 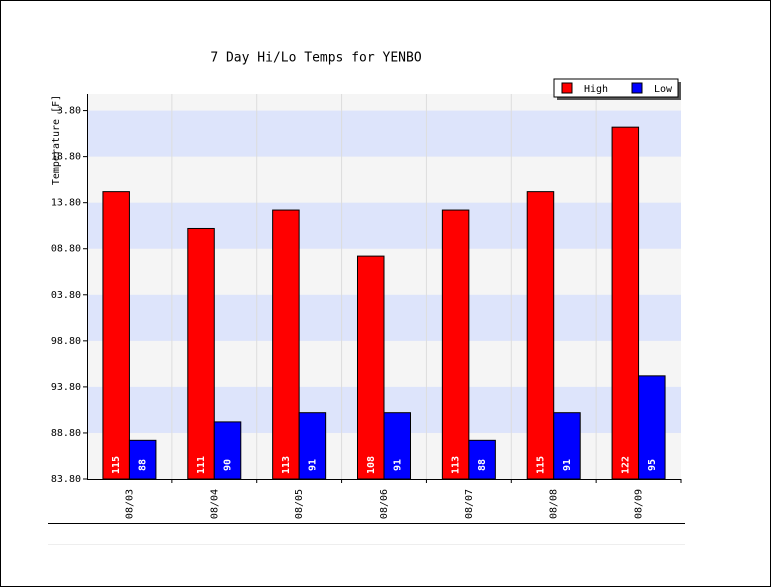 I want to click on y-tick-label: 03.80, so click(x=66, y=295).